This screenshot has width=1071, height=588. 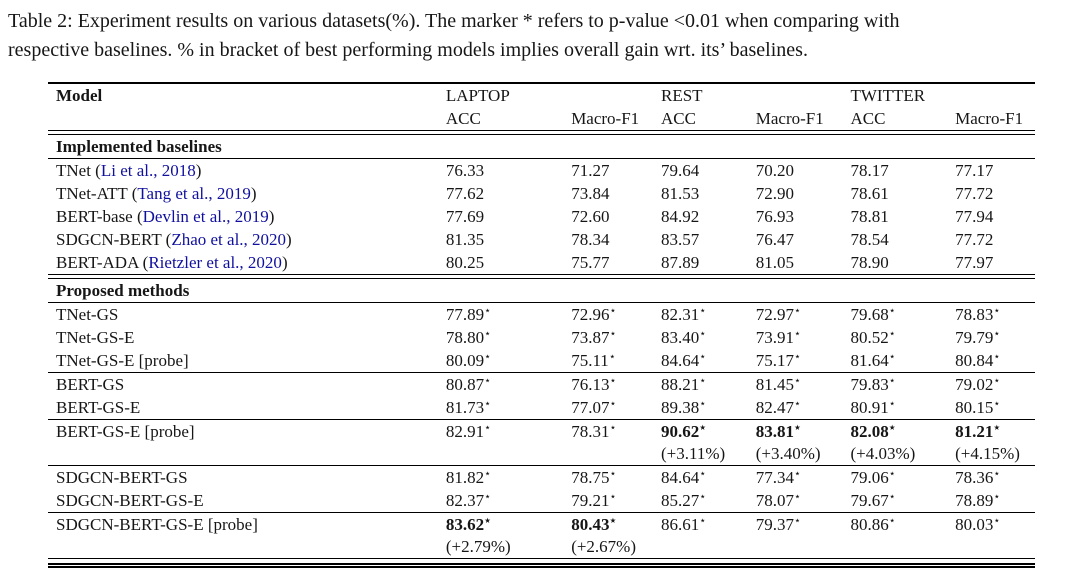 What do you see at coordinates (974, 262) in the screenshot?
I see `metric-cell: 77.97` at bounding box center [974, 262].